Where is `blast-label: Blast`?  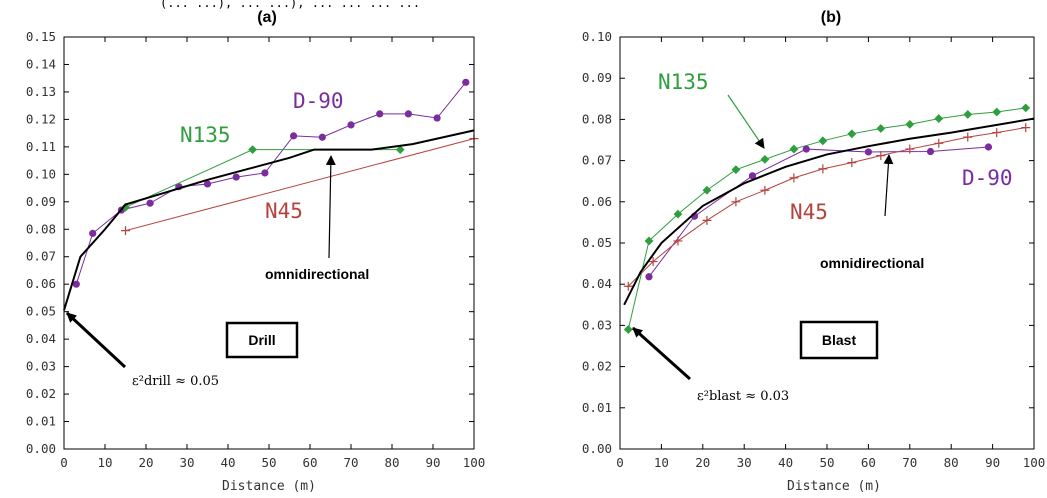
blast-label: Blast is located at coordinates (839, 340).